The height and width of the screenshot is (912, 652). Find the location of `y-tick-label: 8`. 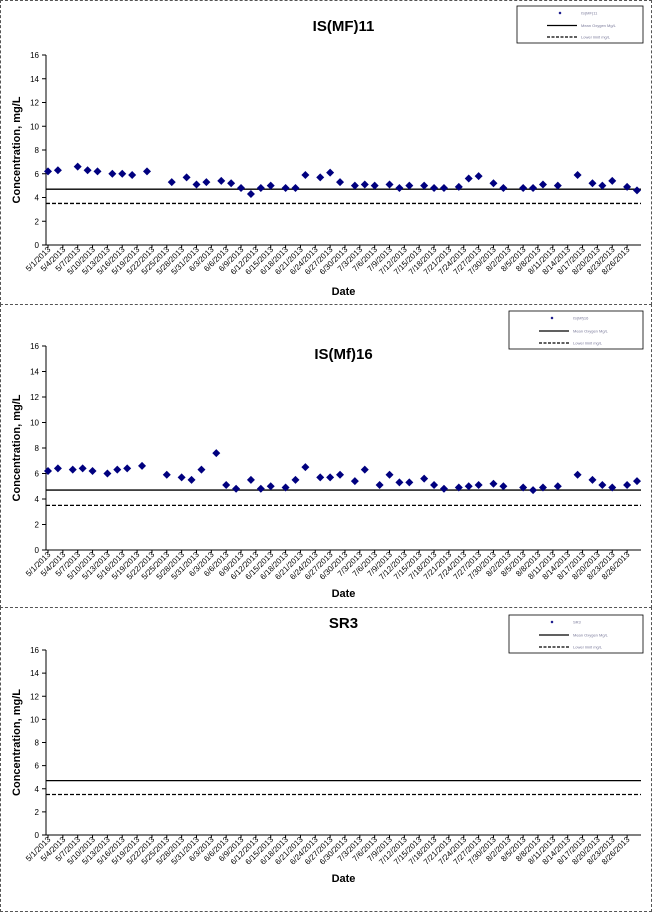

y-tick-label: 8 is located at coordinates (37, 150).